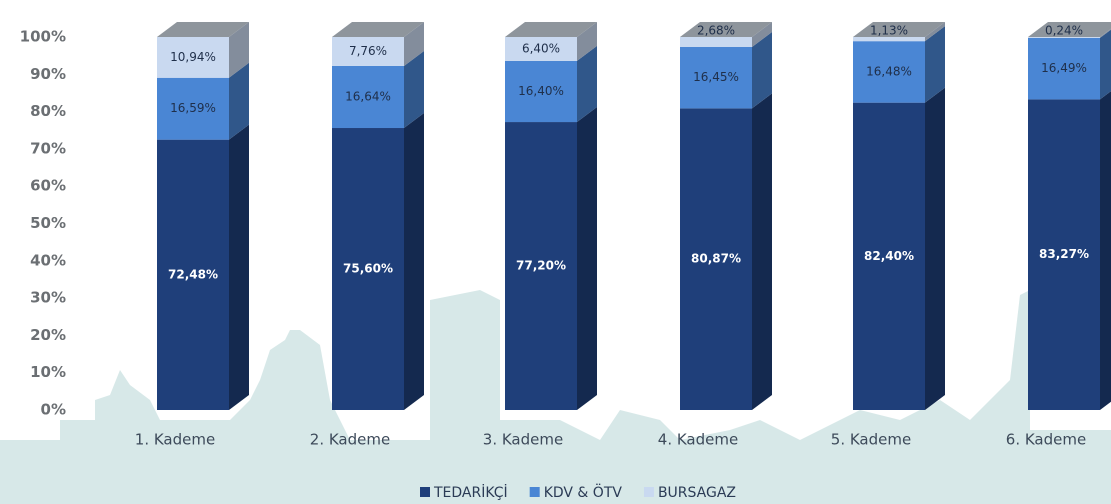  Describe the element at coordinates (48, 148) in the screenshot. I see `y-tick-label: 70%` at that location.